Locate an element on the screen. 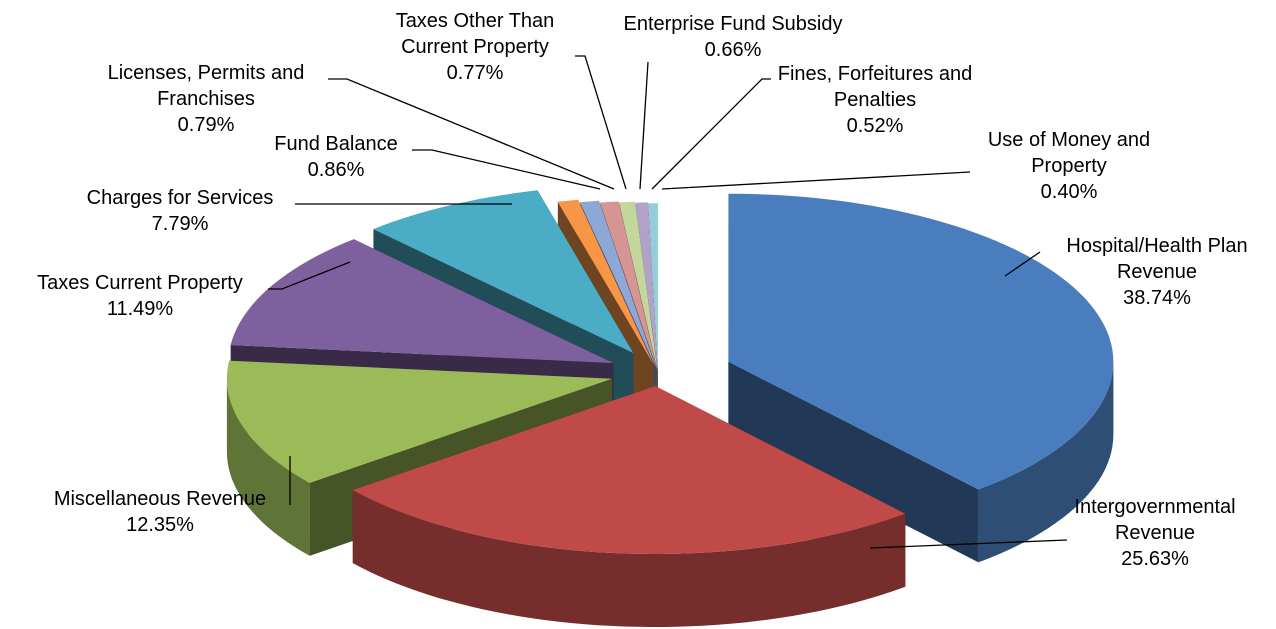 The width and height of the screenshot is (1276, 629). slice-name-label: Enterprise Fund Subsidy is located at coordinates (732, 24).